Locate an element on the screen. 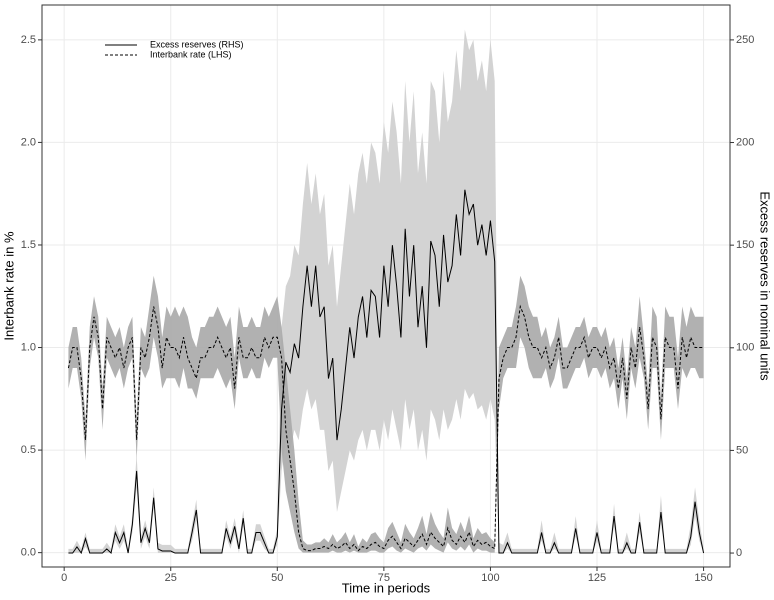  legend-label: Excess reserves (RHS) is located at coordinates (197, 44).